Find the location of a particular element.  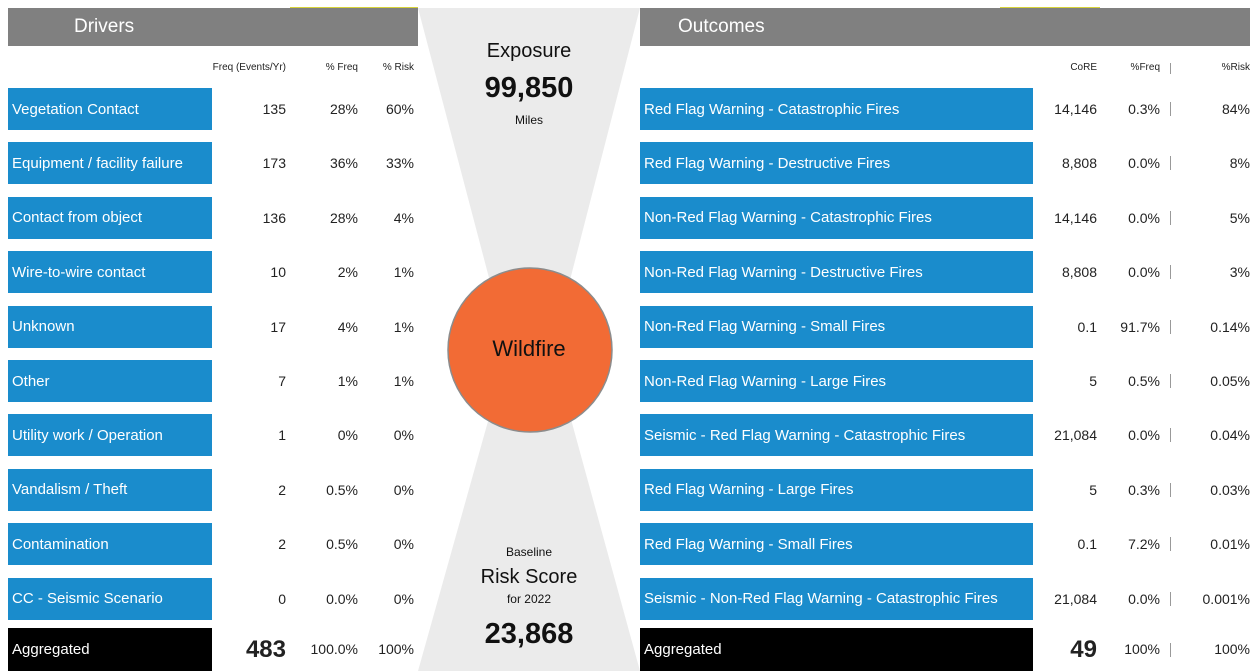

row-label: Wire-to-wire contact is located at coordinates (110, 272).